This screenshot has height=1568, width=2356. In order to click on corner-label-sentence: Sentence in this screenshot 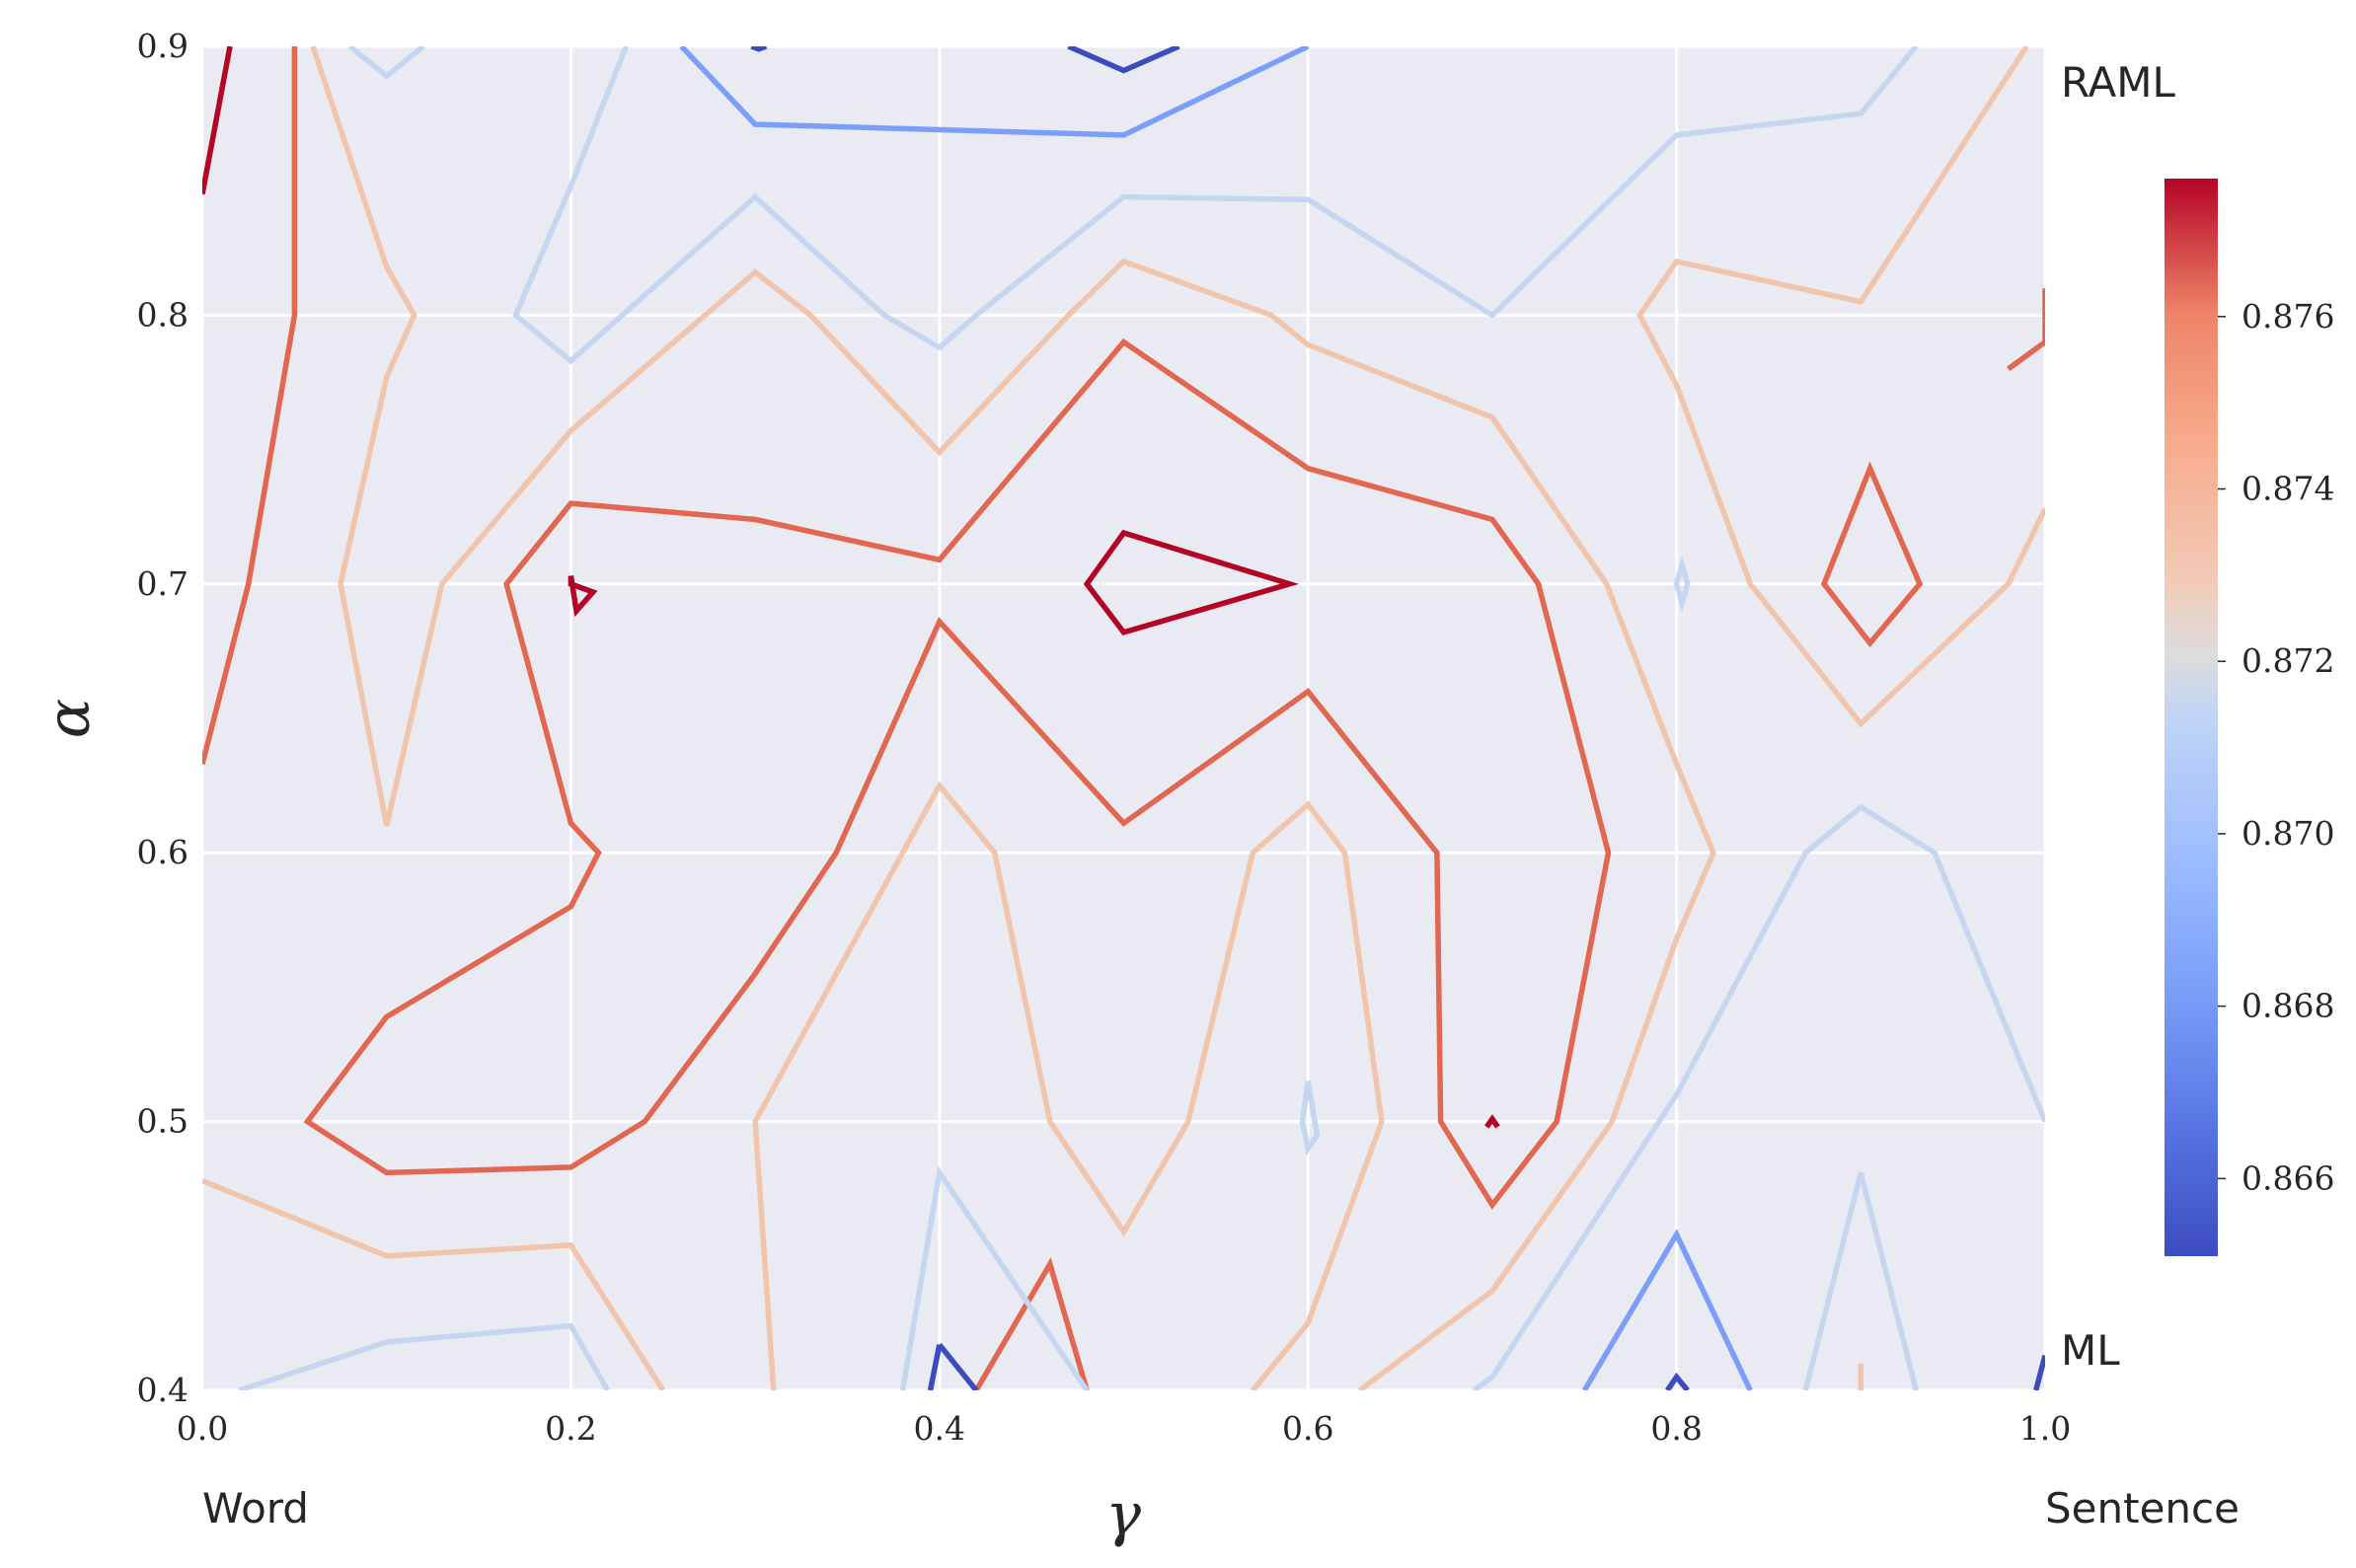, I will do `click(2142, 1508)`.